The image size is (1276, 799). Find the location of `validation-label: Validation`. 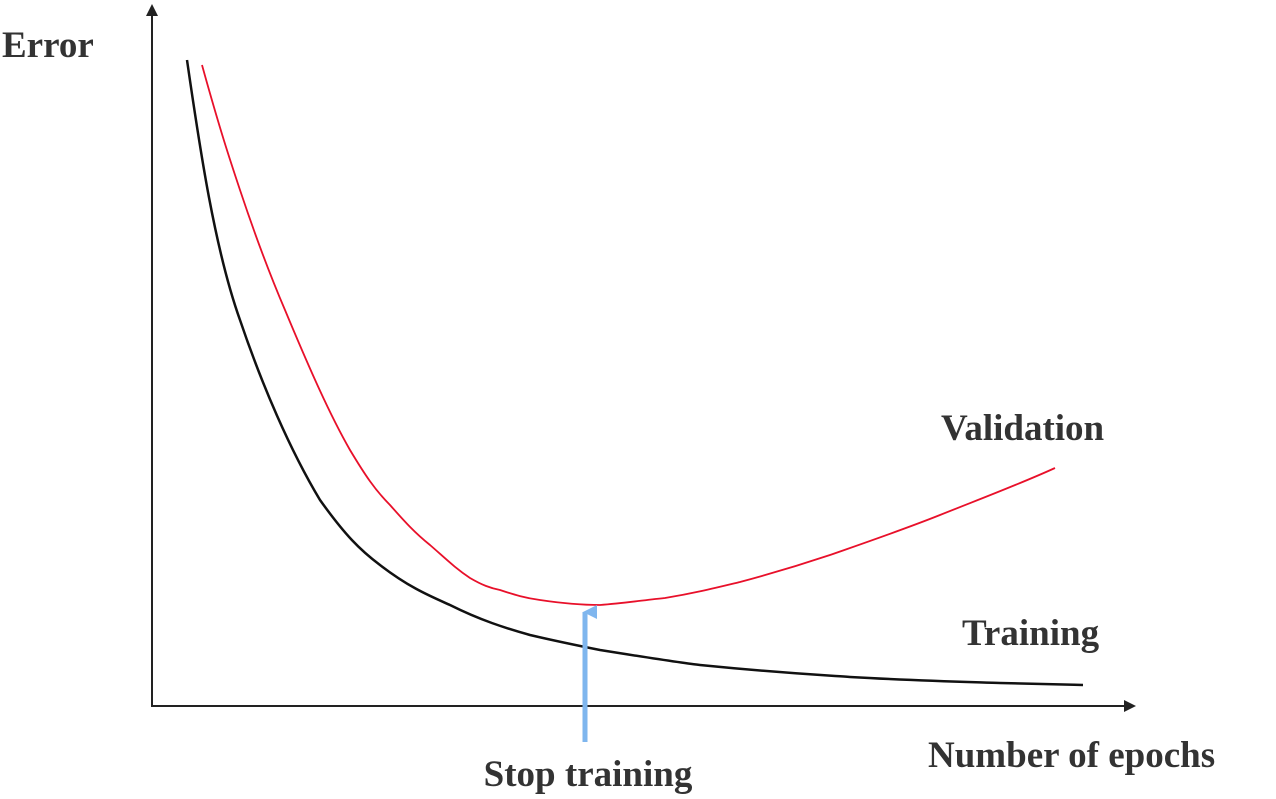

validation-label: Validation is located at coordinates (1023, 428).